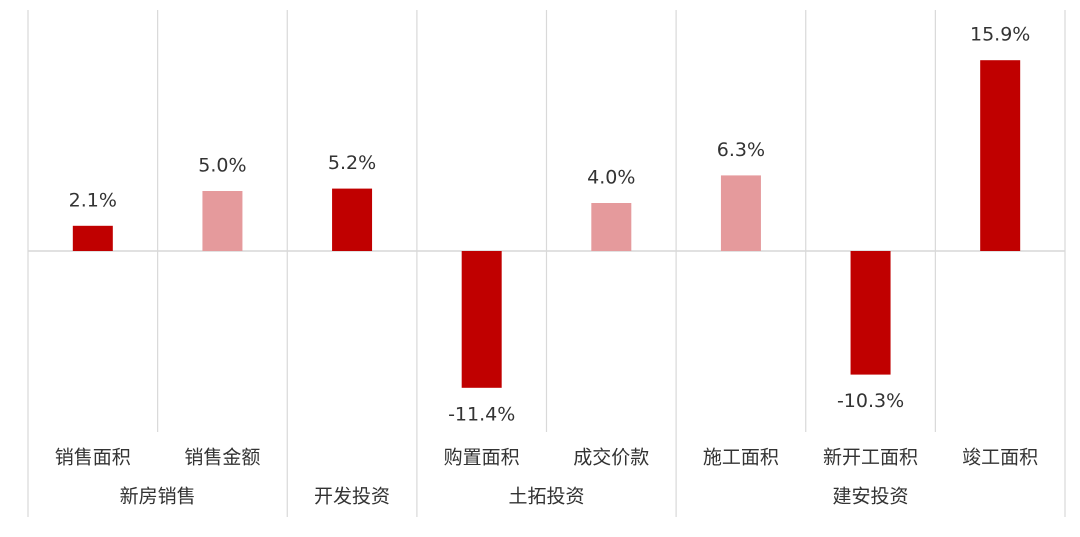 This screenshot has width=1080, height=537. I want to click on category-label: 竣工面积, so click(1000, 458).